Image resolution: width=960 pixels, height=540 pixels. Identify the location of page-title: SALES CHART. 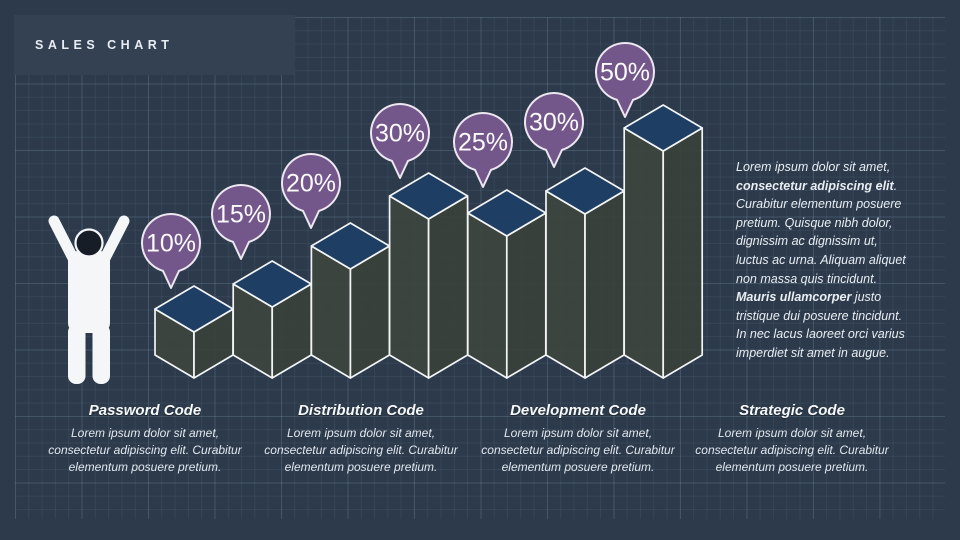
(104, 45).